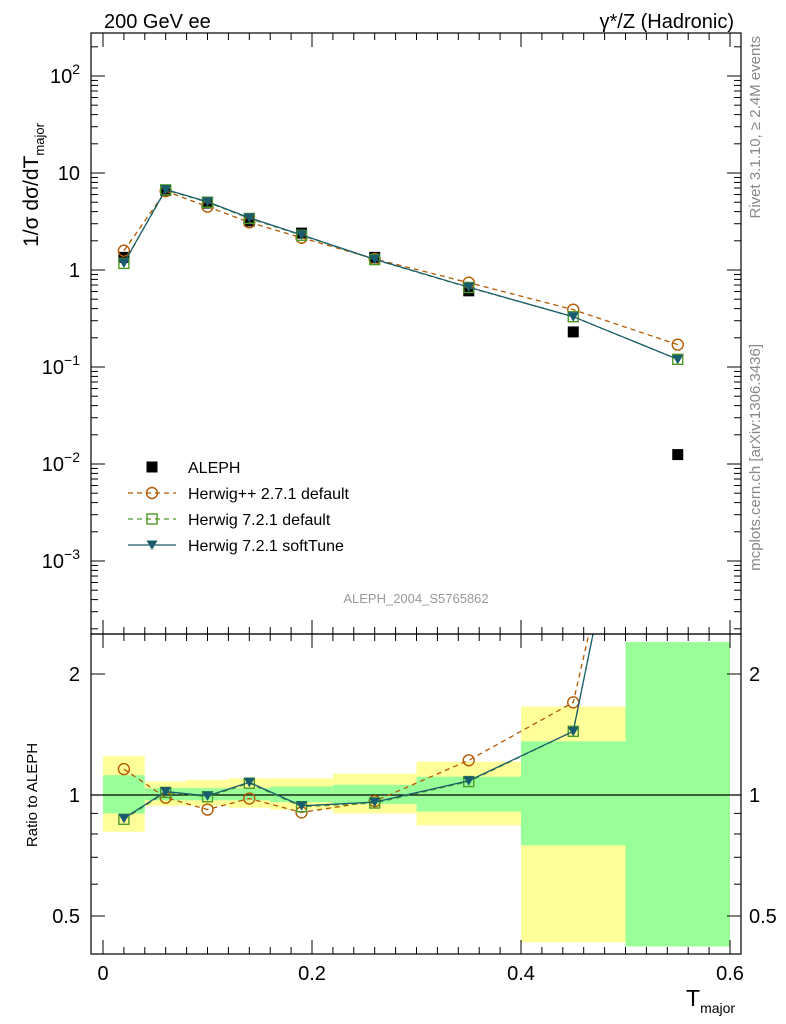 The width and height of the screenshot is (786, 1024). What do you see at coordinates (266, 546) in the screenshot?
I see `legend-label-3: Herwig 7.2.1 softTune` at bounding box center [266, 546].